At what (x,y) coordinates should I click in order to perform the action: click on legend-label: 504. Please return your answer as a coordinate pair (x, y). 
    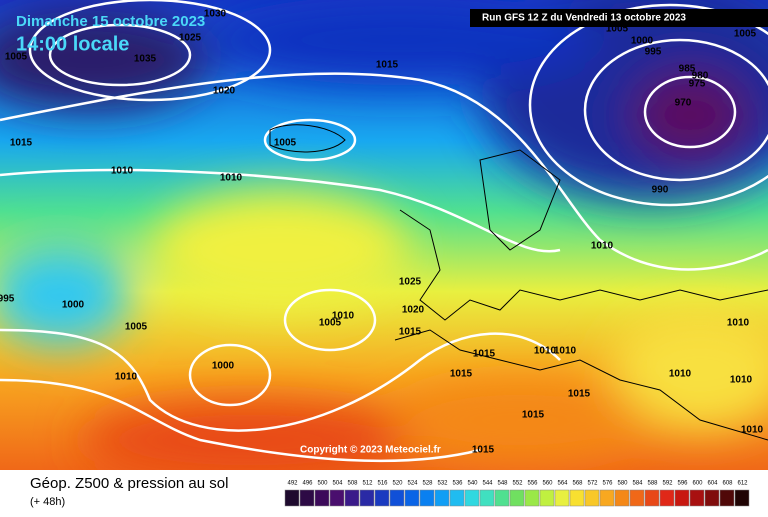
    Looking at the image, I should click on (337, 484).